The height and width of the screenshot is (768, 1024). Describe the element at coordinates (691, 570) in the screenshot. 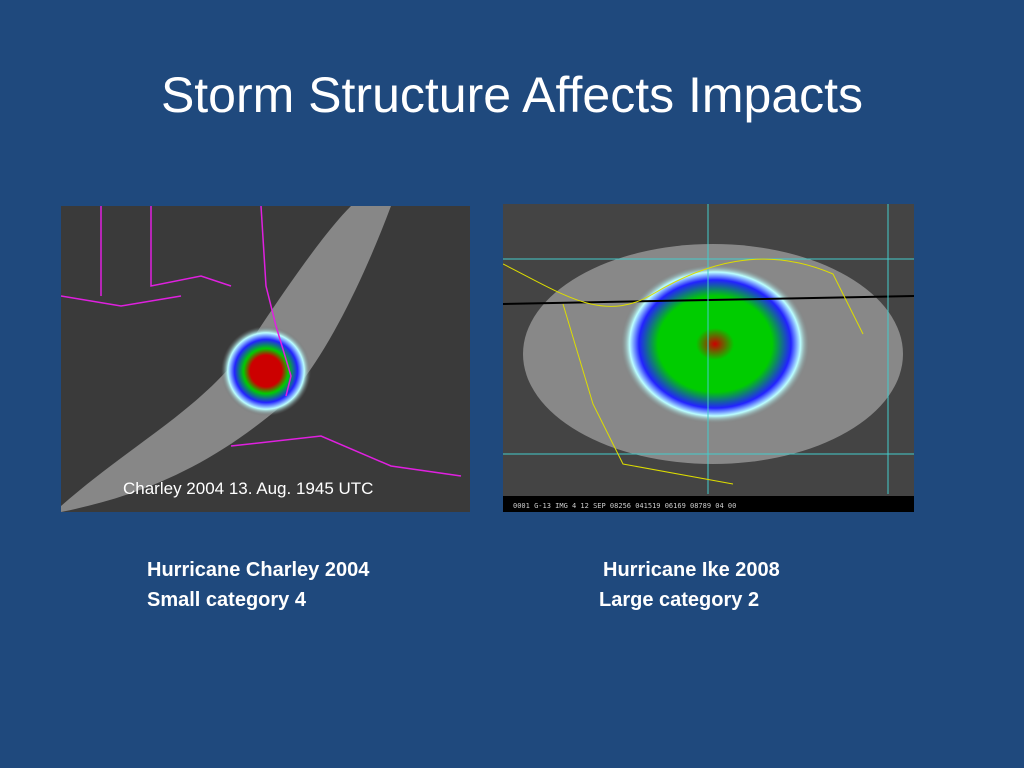

I see `caption-line: Hurricane Ike 2008` at that location.